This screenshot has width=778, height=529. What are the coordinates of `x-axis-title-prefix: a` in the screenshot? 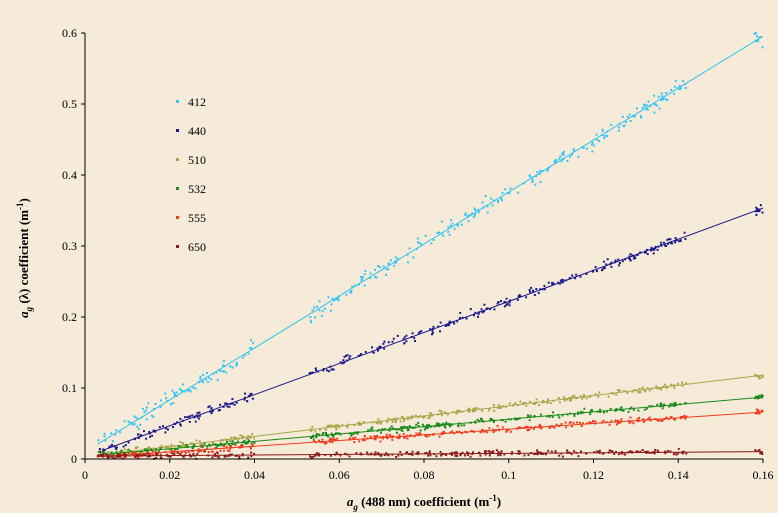 It's located at (350, 501).